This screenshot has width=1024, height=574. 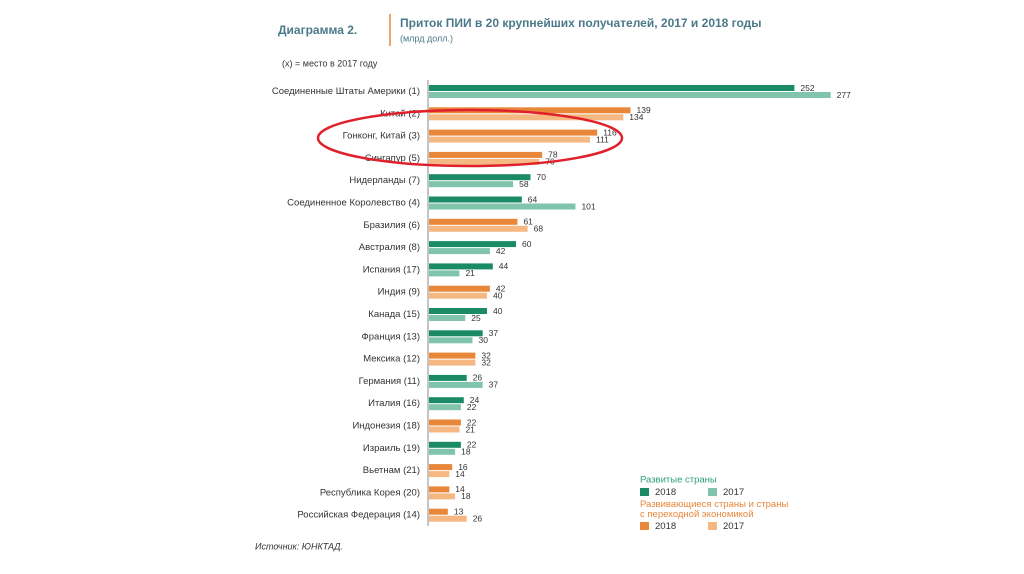 I want to click on value-label: 116, so click(x=610, y=132).